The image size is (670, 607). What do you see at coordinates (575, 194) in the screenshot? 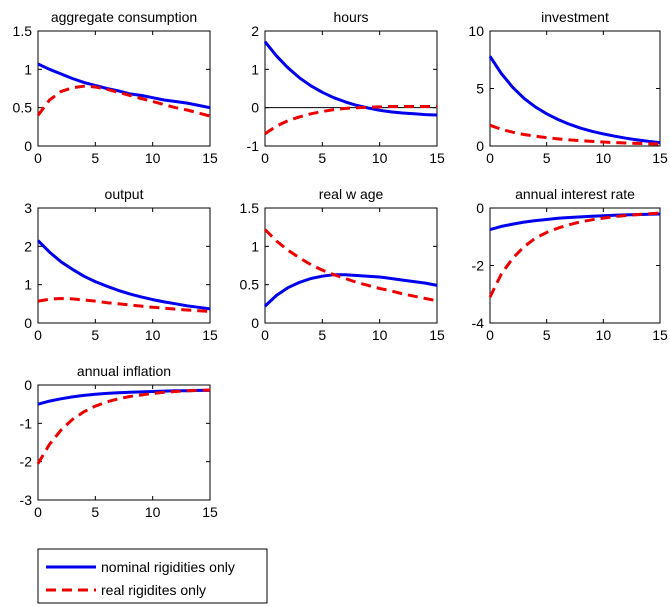
I see `panel-title: annual interest rate` at bounding box center [575, 194].